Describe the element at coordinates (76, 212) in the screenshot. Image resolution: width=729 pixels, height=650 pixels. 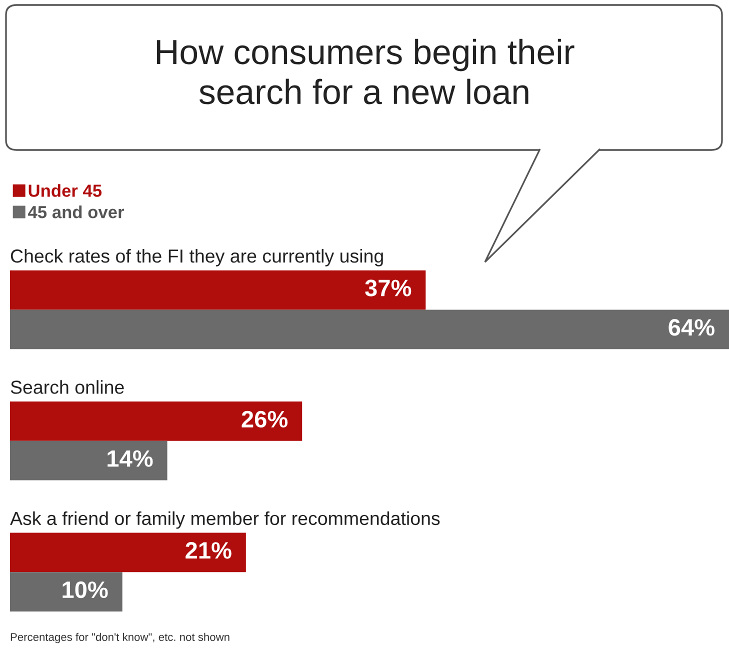
I see `legend-label: 45 and over` at that location.